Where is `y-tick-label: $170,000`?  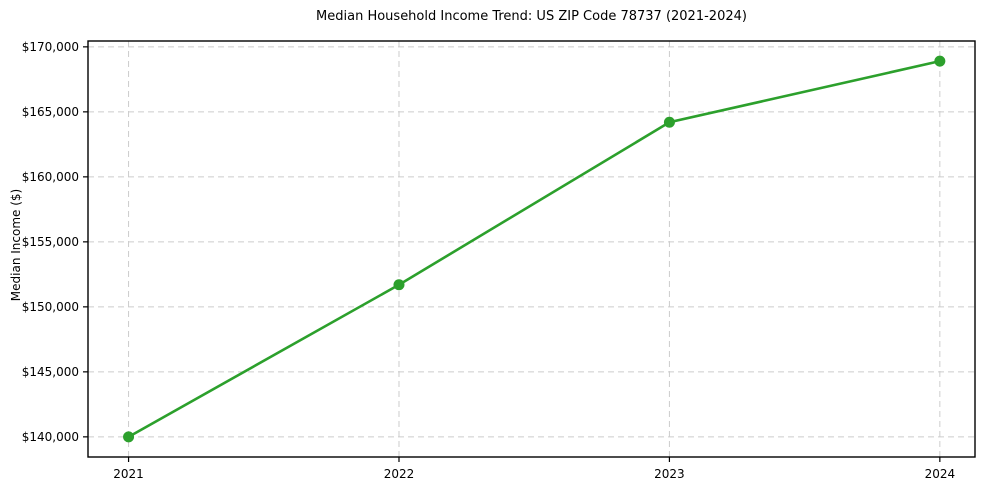 y-tick-label: $170,000 is located at coordinates (50, 47).